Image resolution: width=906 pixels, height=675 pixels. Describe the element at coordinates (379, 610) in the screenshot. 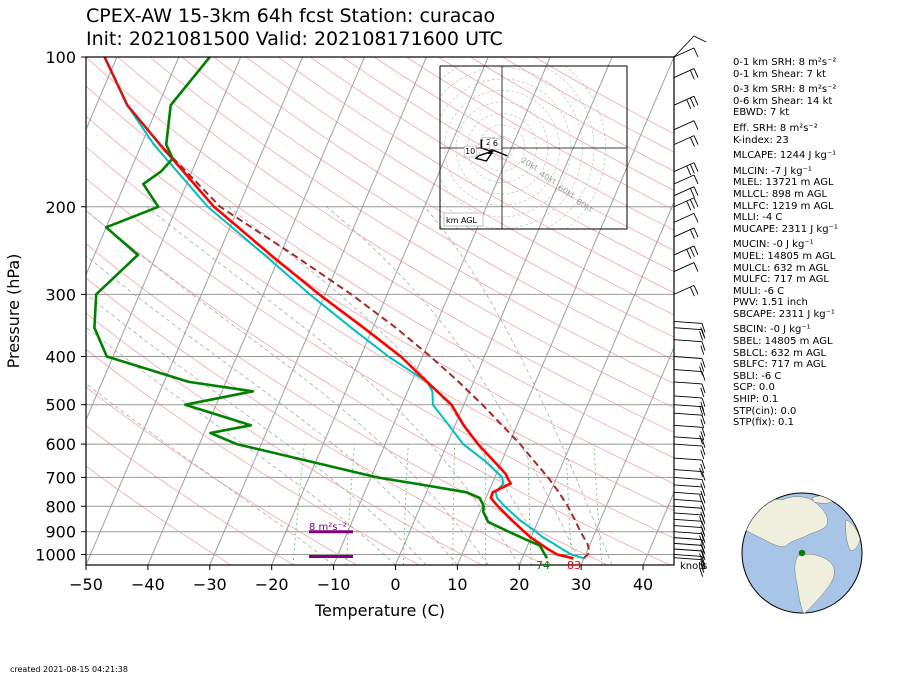

I see `x-axis-title: Temperature (C)` at that location.